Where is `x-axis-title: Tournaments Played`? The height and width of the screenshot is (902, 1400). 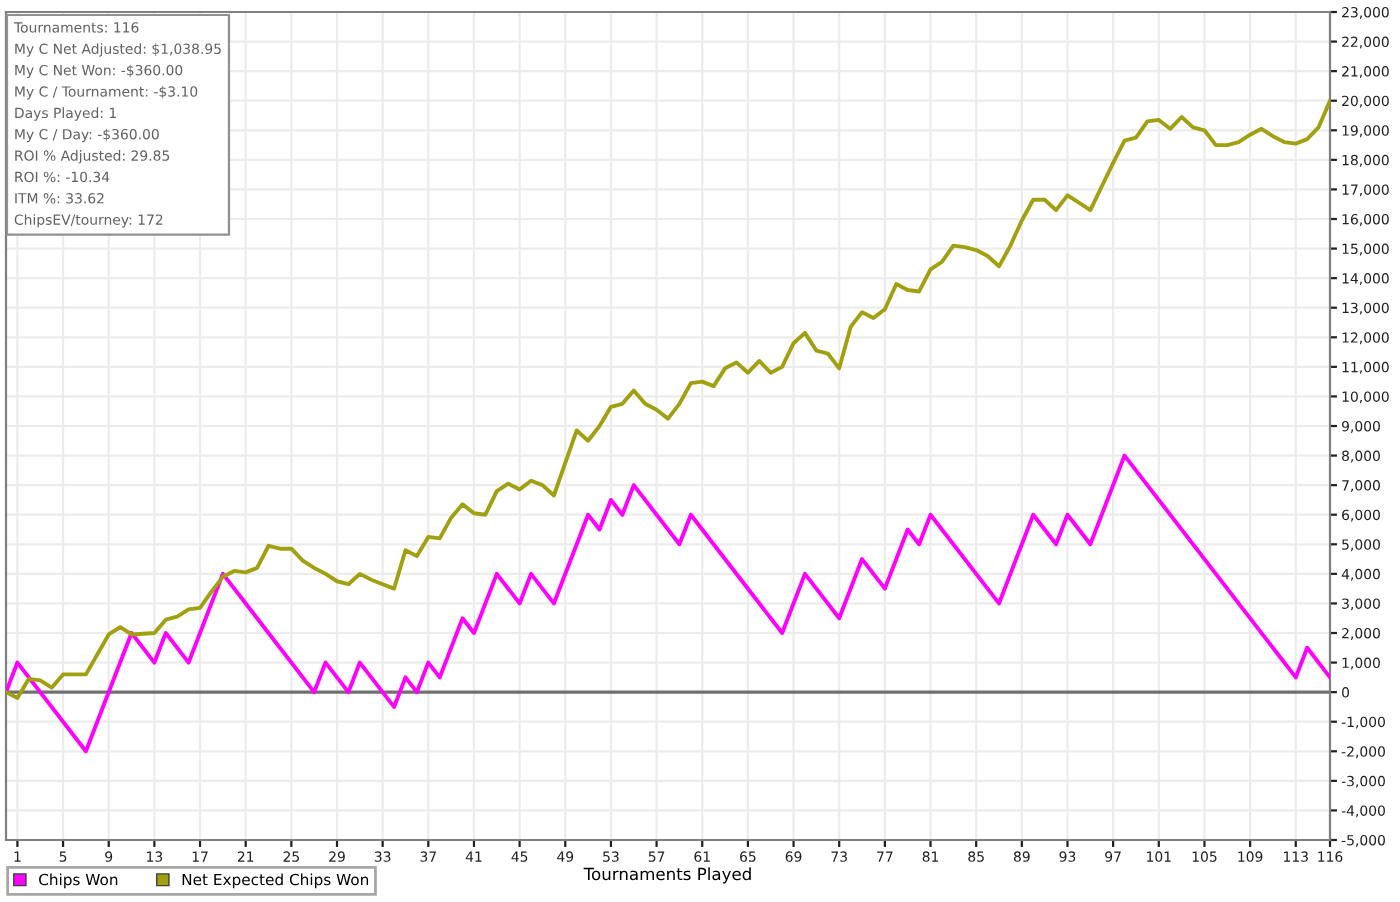
x-axis-title: Tournaments Played is located at coordinates (667, 875).